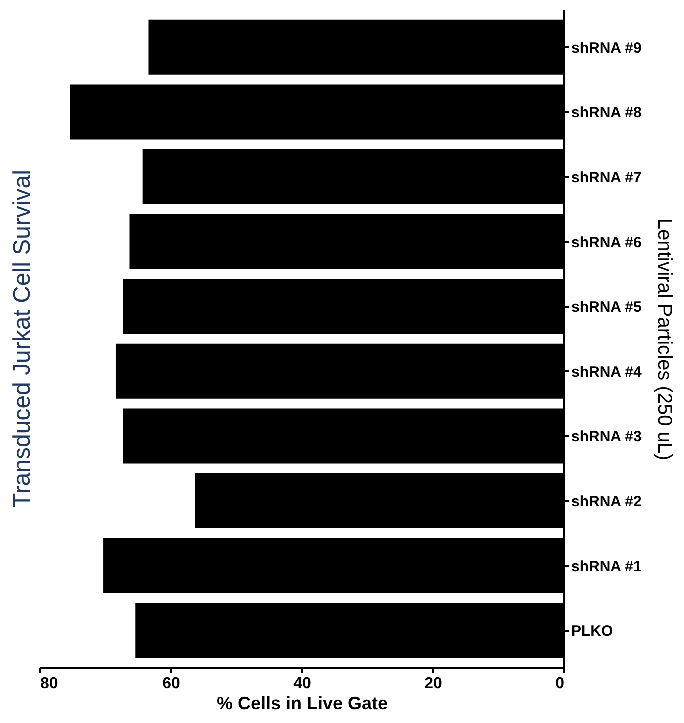 This screenshot has height=723, width=684. What do you see at coordinates (22, 339) in the screenshot?
I see `text: Transduced Jurkat Cell Survival` at bounding box center [22, 339].